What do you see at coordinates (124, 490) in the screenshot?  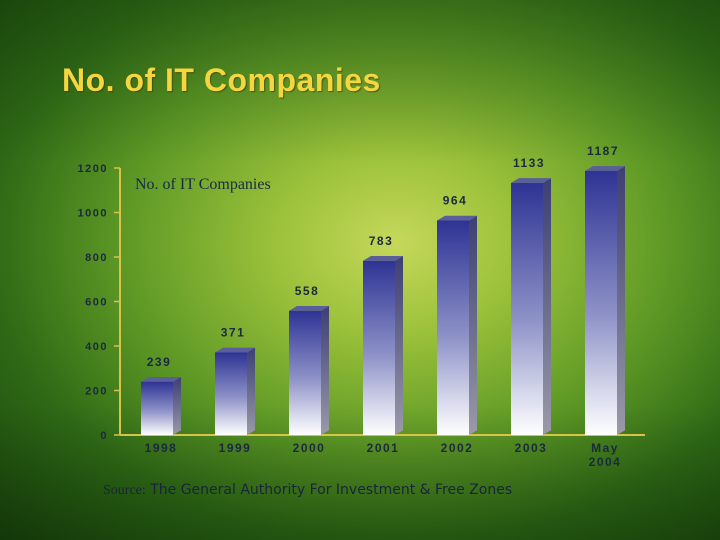 I see `source-label: Source:` at bounding box center [124, 490].